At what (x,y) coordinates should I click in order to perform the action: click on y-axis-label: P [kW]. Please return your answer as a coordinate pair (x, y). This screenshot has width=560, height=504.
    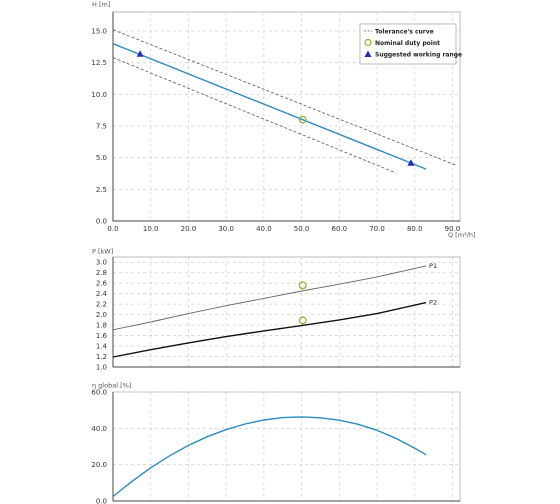
    Looking at the image, I should click on (102, 252).